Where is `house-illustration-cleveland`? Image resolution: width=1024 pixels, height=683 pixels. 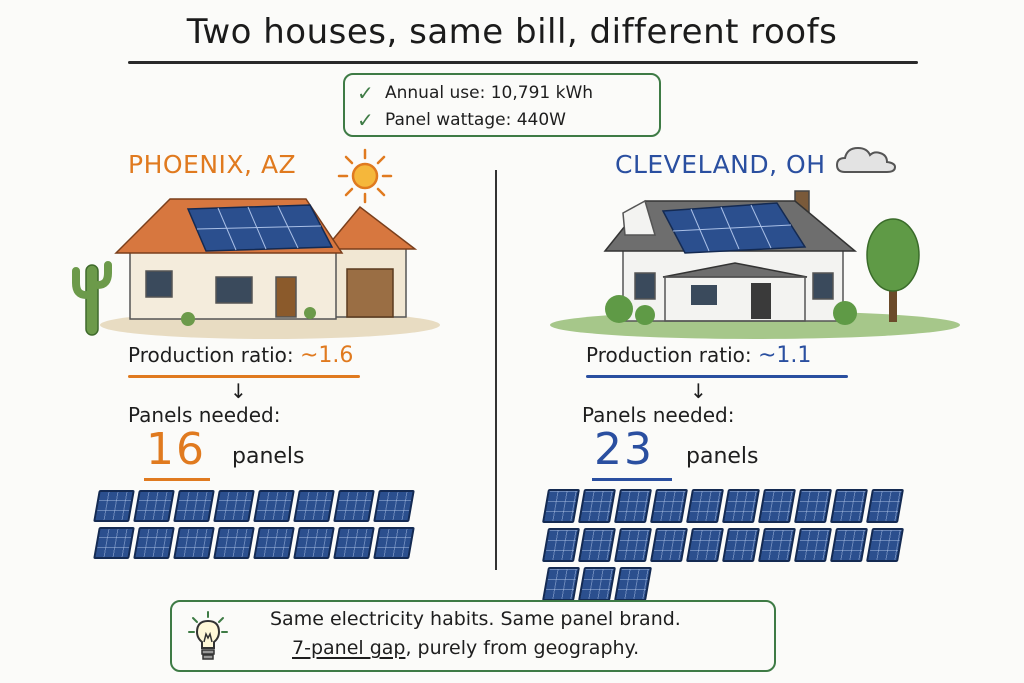
house-illustration-cleveland is located at coordinates (755, 264).